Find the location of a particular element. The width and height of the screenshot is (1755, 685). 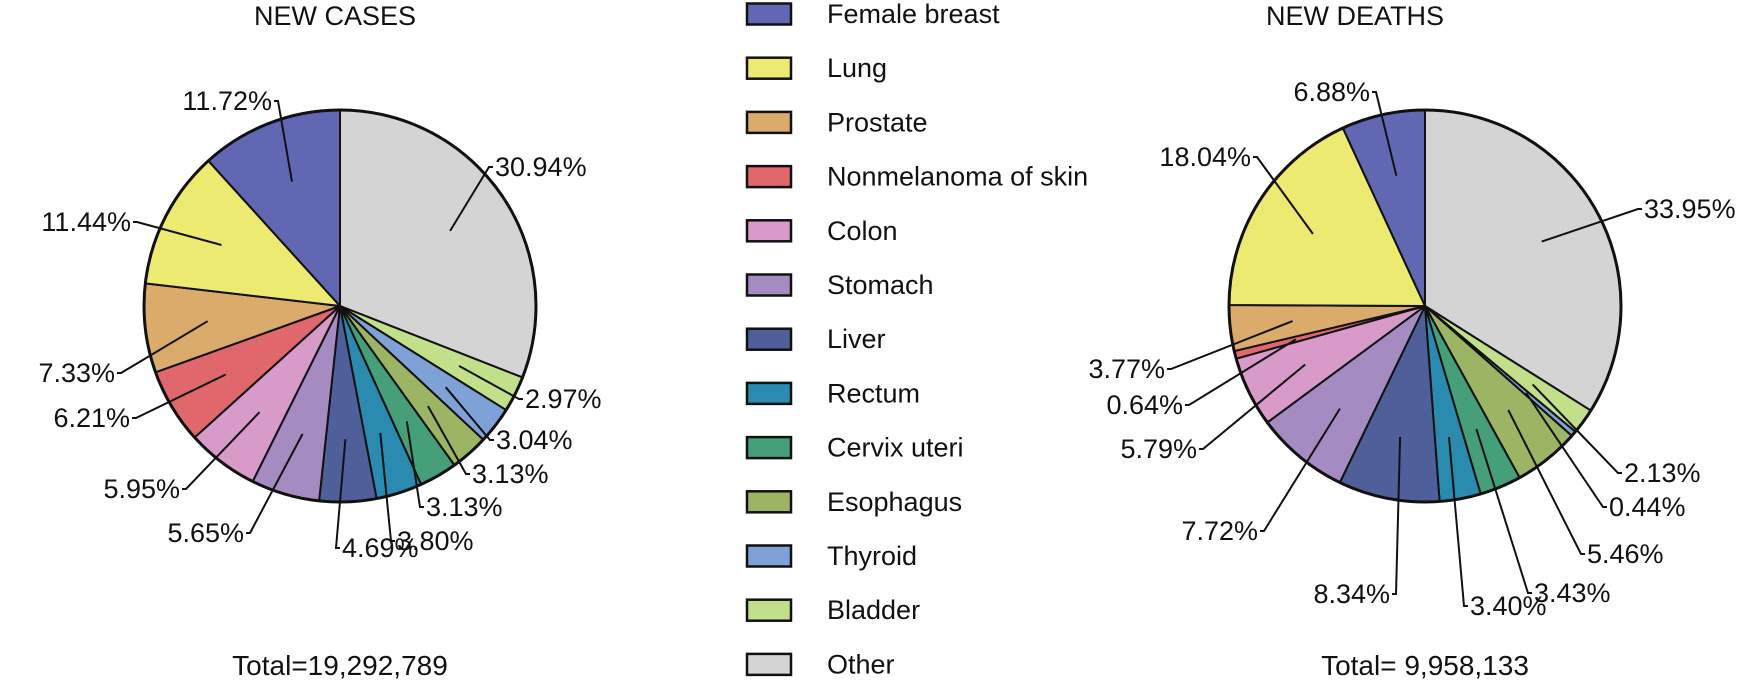

deaths-leader-line-cervix-uteri is located at coordinates (1503, 511).